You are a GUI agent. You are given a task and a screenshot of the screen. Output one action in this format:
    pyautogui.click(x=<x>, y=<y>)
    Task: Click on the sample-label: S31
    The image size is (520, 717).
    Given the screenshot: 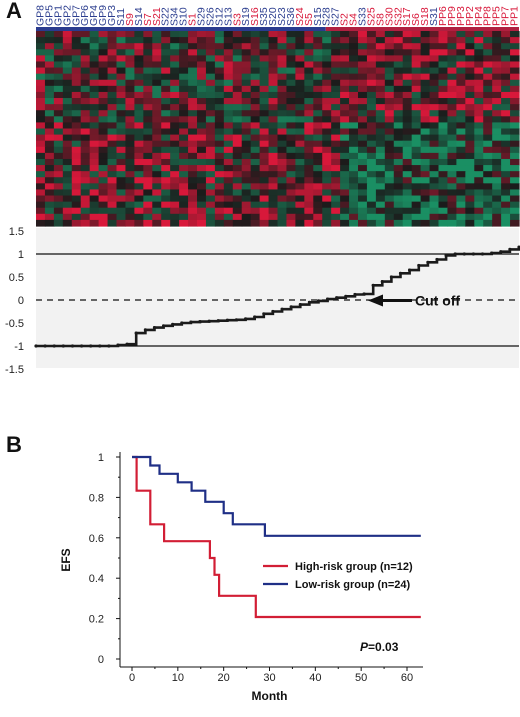 What is the action you would take?
    pyautogui.click(x=434, y=16)
    